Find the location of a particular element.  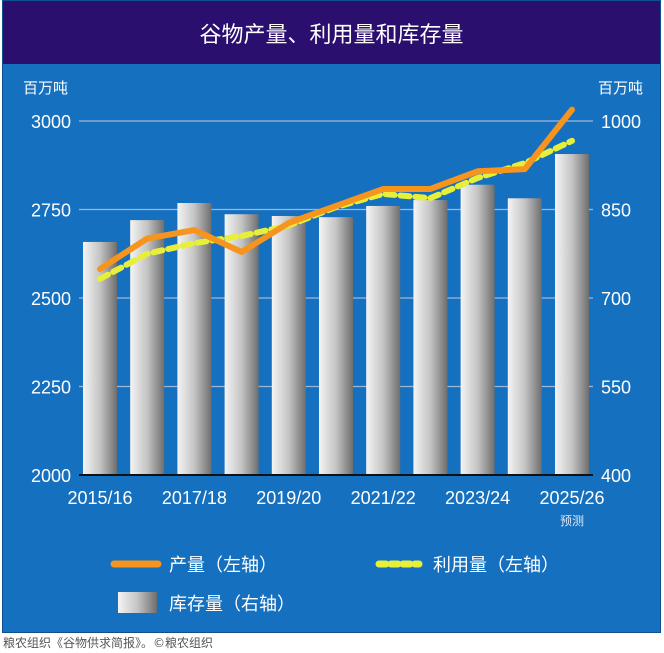

left-tick-label: 2000 is located at coordinates (51, 476).